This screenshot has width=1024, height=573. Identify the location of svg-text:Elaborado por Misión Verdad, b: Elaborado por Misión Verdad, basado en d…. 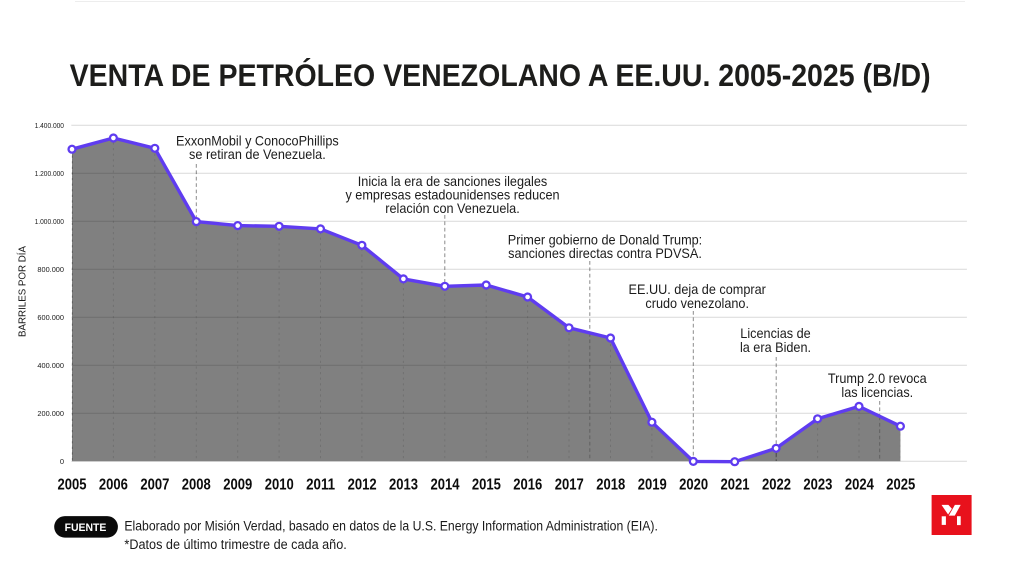
(391, 526).